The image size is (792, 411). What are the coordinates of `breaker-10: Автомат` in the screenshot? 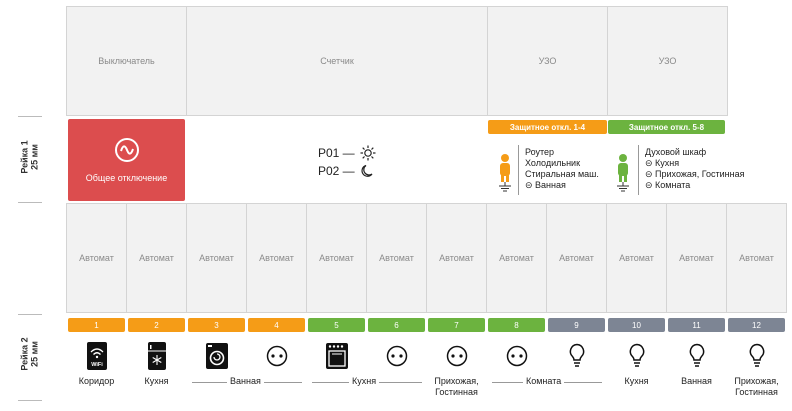 It's located at (636, 258).